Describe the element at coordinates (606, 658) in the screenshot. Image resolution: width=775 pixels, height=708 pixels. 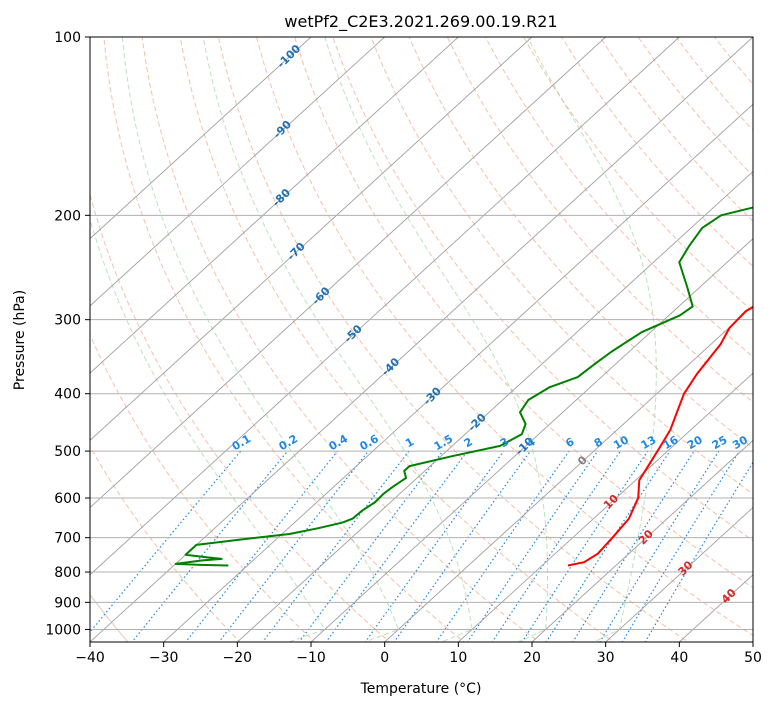
I see `x-tick-label: 30` at that location.